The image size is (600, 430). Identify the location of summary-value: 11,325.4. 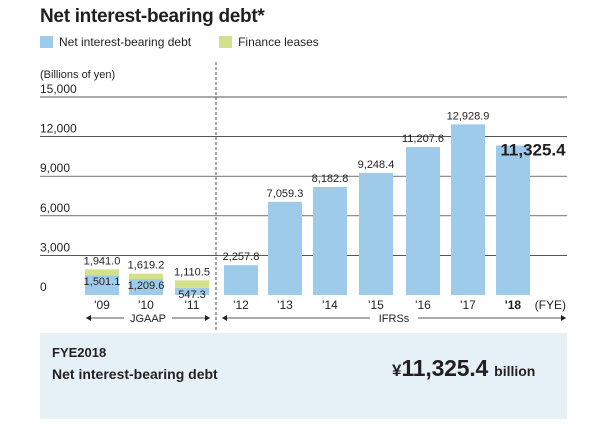
(445, 368).